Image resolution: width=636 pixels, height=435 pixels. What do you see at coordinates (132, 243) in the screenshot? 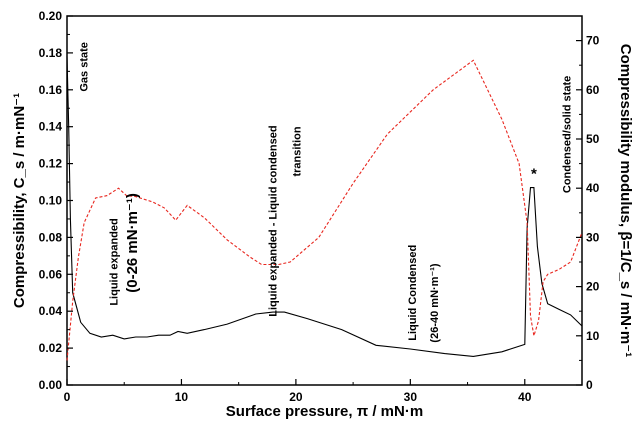
I see `annotation-label: (0-26 mN·m⁻¹)` at bounding box center [132, 243].